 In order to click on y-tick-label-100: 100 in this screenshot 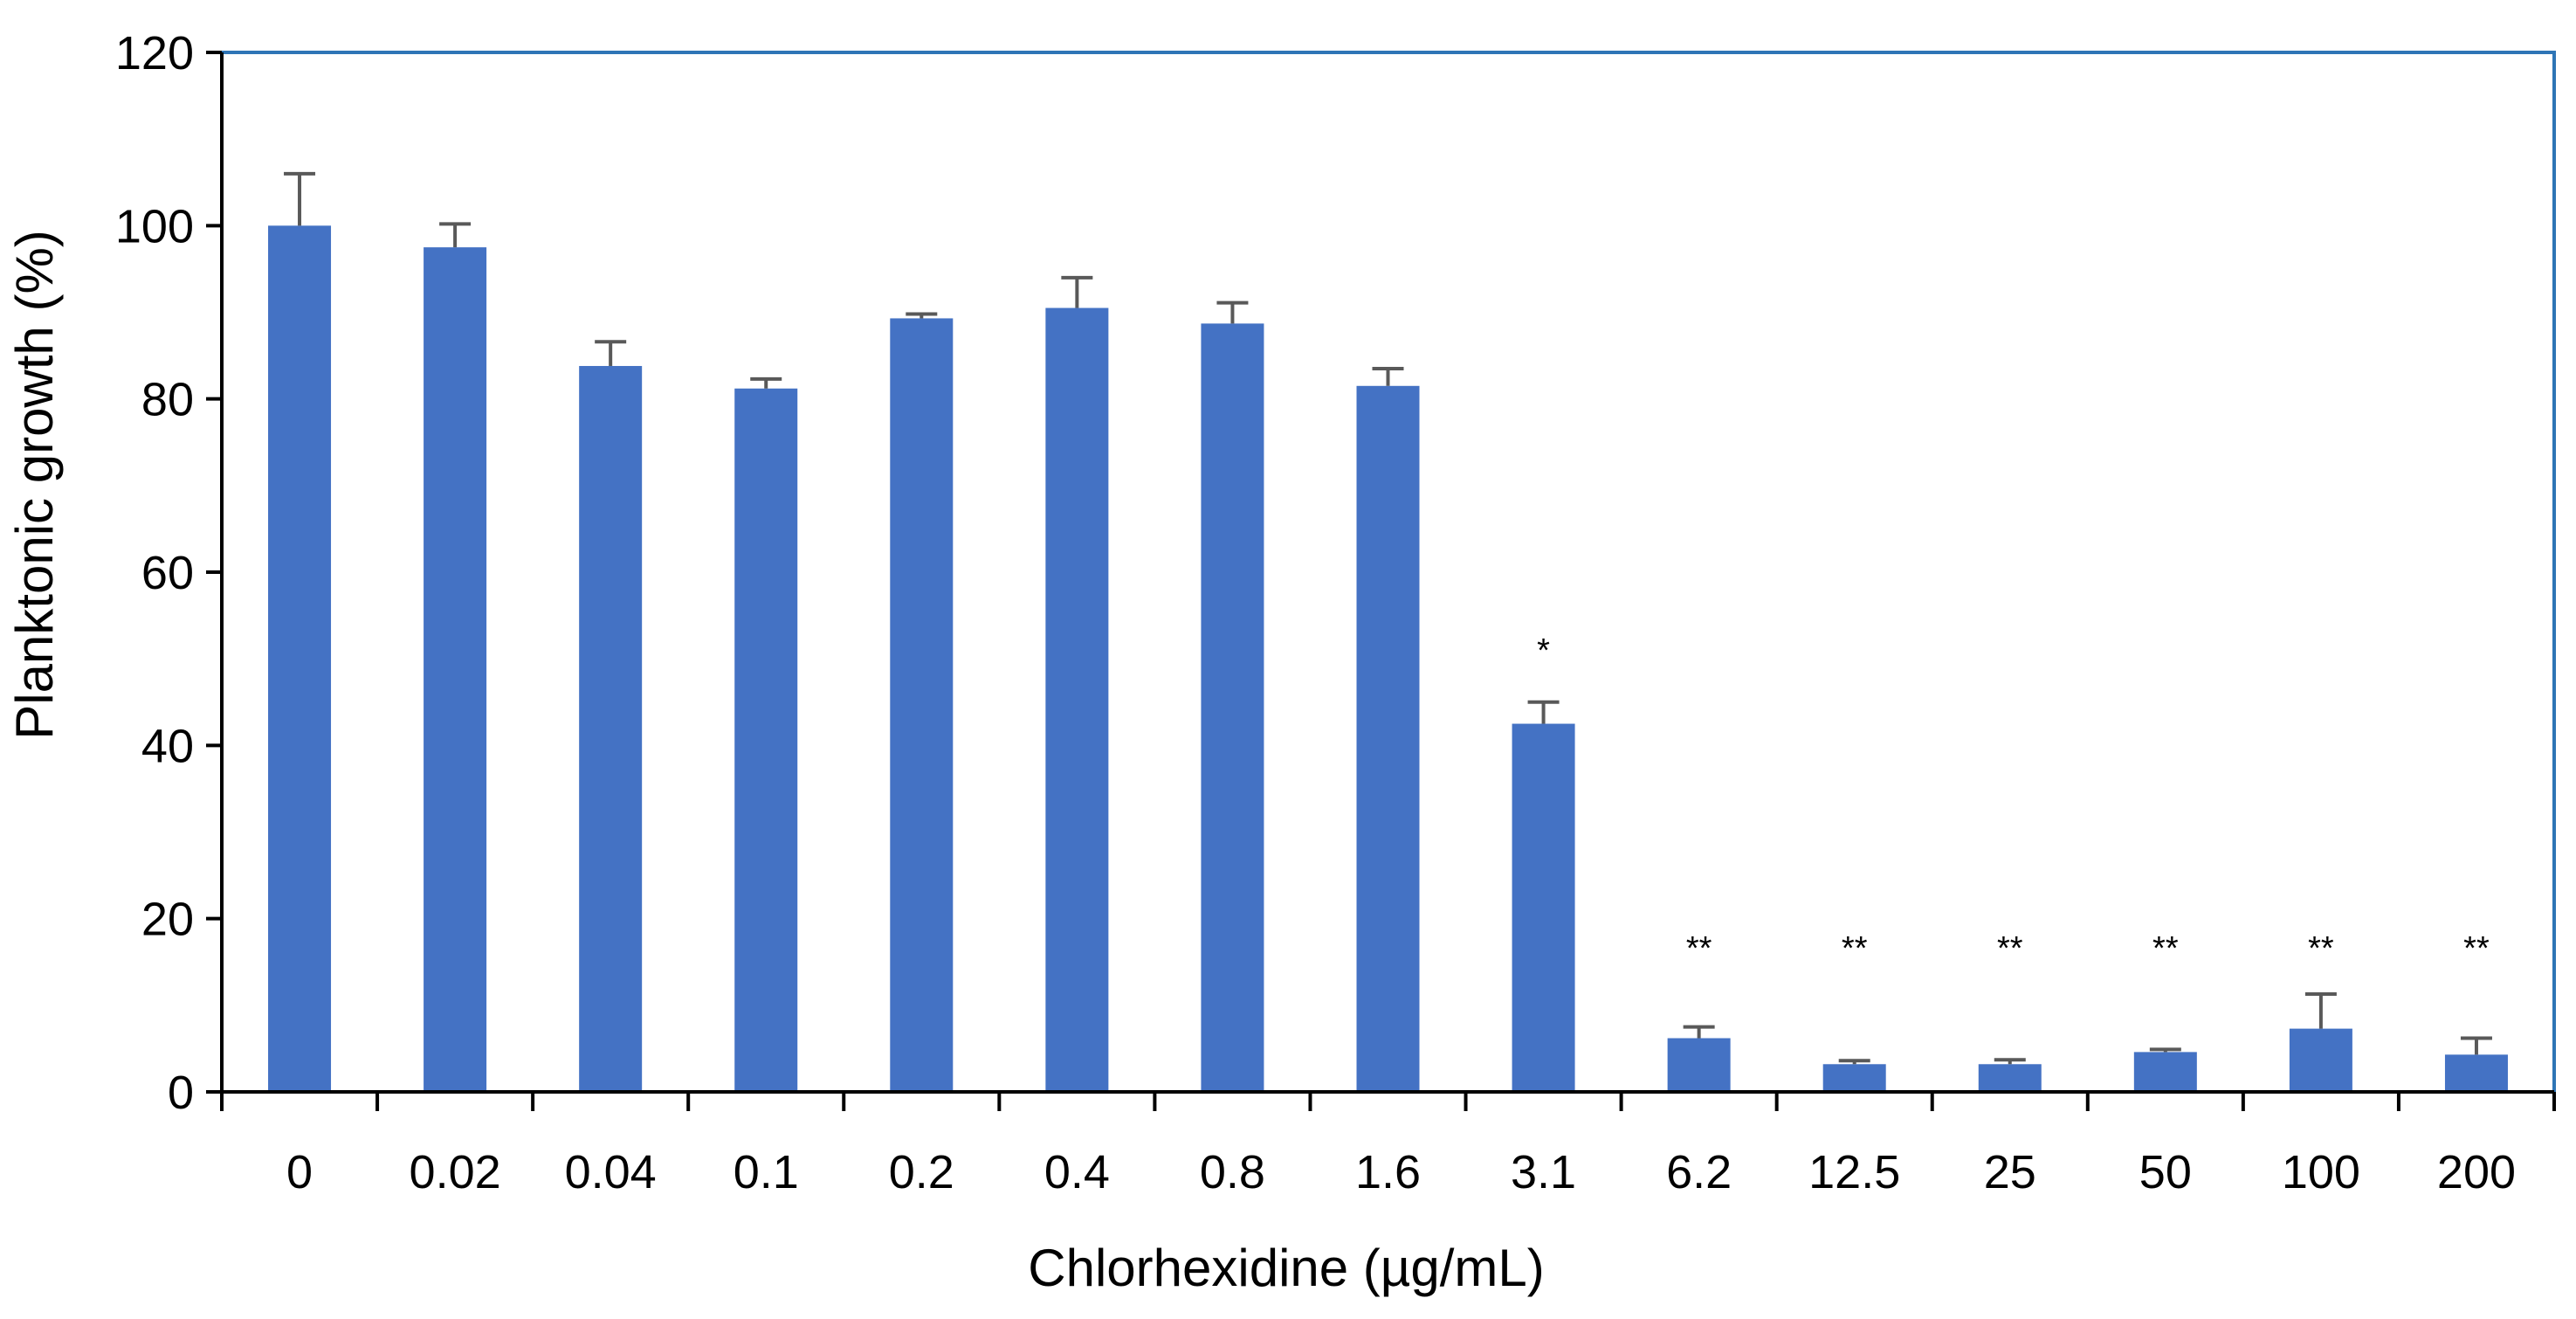, I will do `click(154, 226)`.